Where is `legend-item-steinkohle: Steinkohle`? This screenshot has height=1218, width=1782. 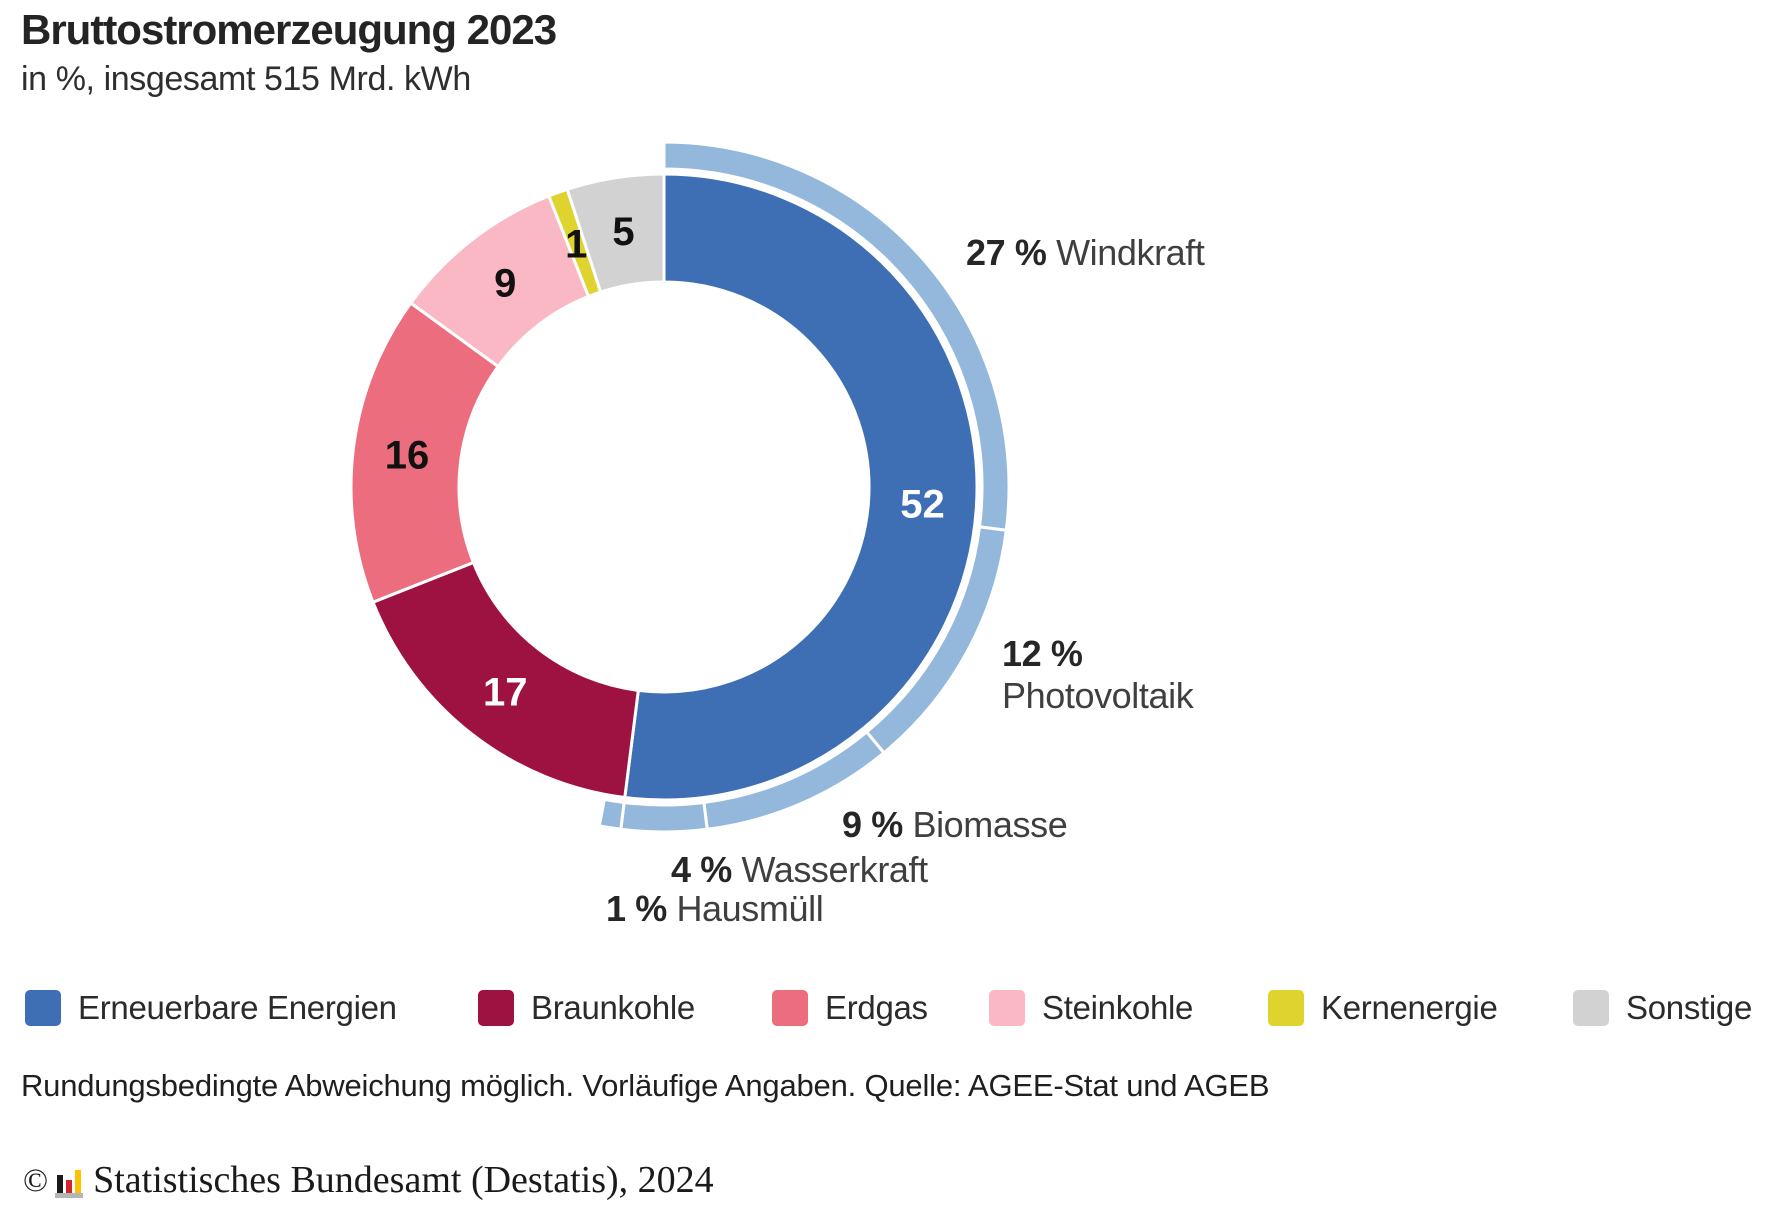 legend-item-steinkohle: Steinkohle is located at coordinates (1091, 1008).